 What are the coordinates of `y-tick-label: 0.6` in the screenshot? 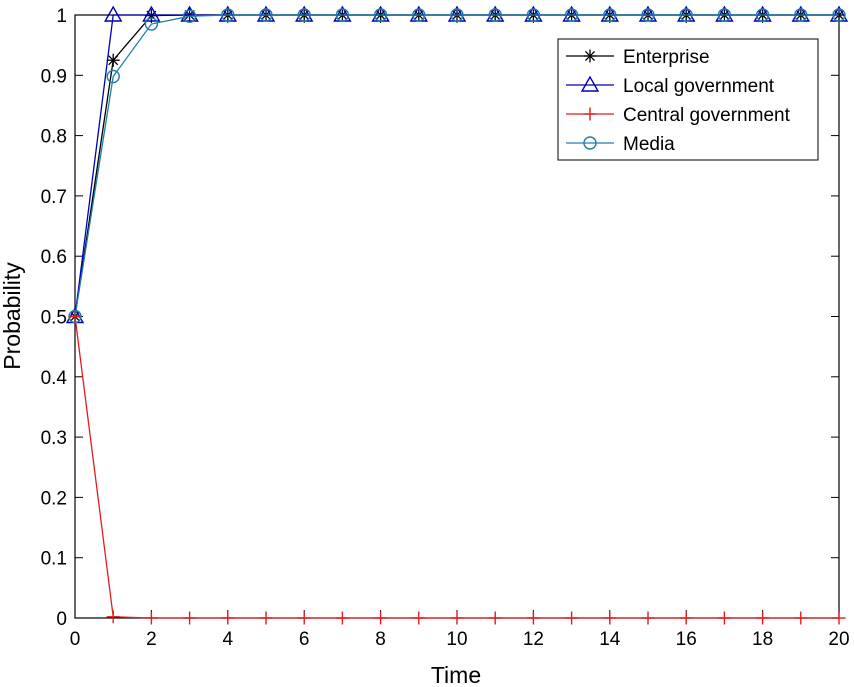 It's located at (54, 257).